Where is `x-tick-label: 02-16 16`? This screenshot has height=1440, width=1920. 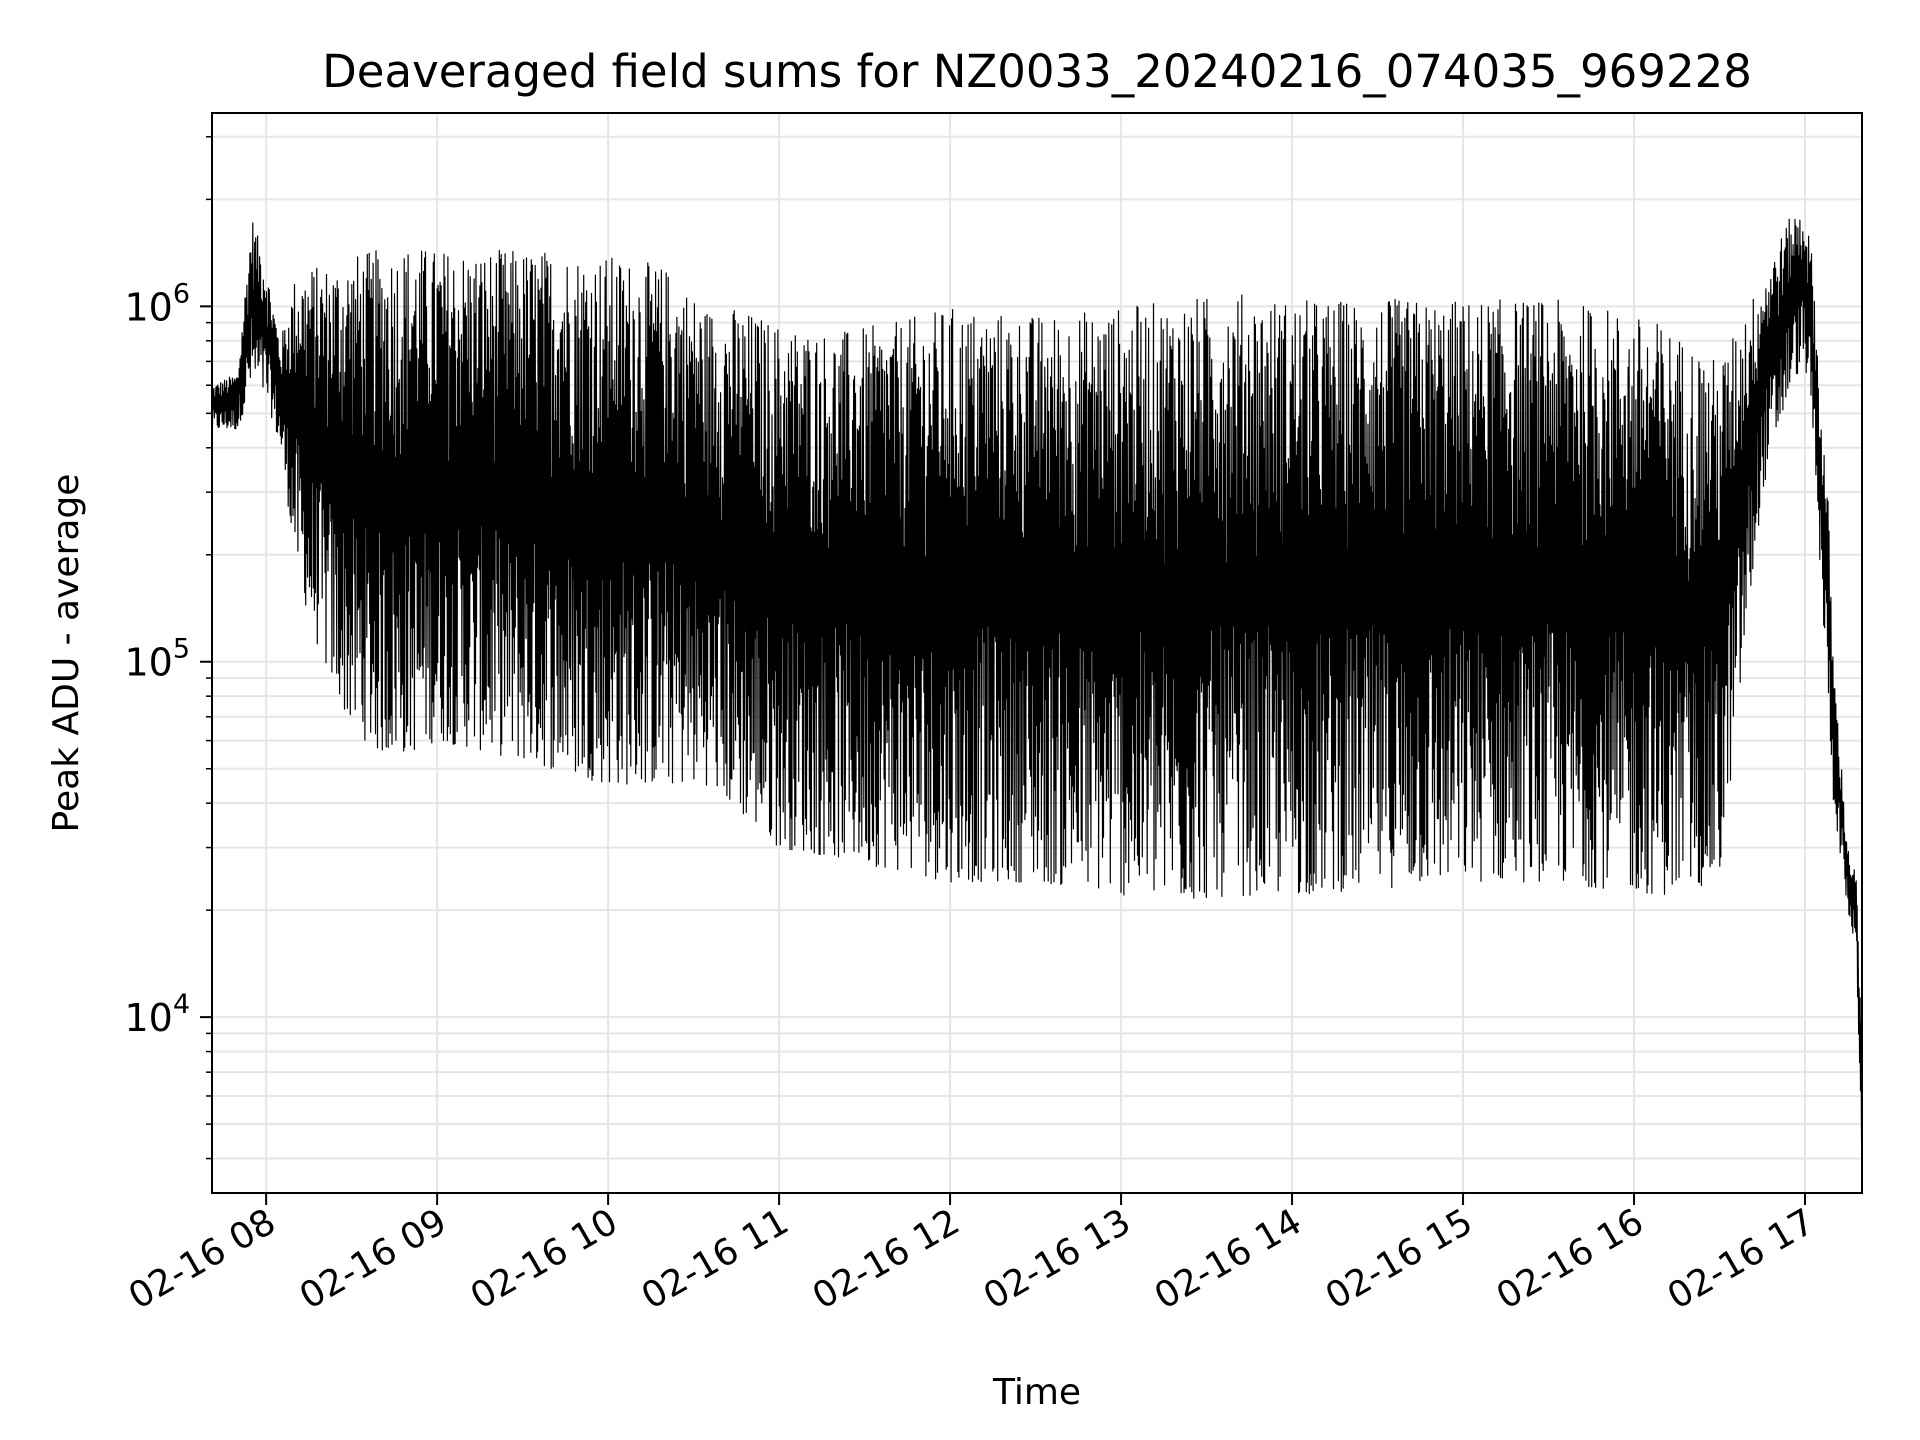
x-tick-label: 02-16 16 is located at coordinates (1570, 1259).